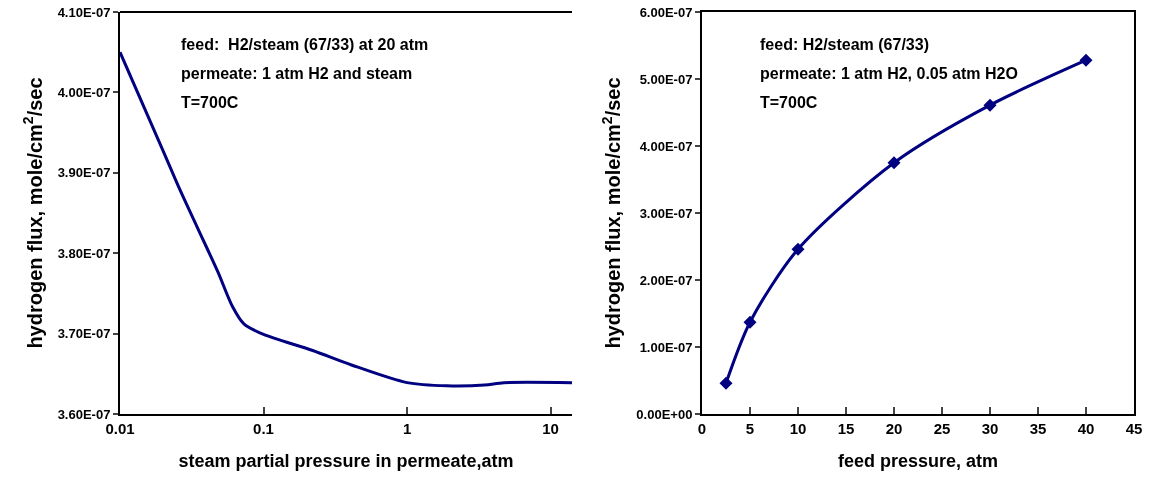  Describe the element at coordinates (942, 428) in the screenshot. I see `x-tick-label: 25` at that location.